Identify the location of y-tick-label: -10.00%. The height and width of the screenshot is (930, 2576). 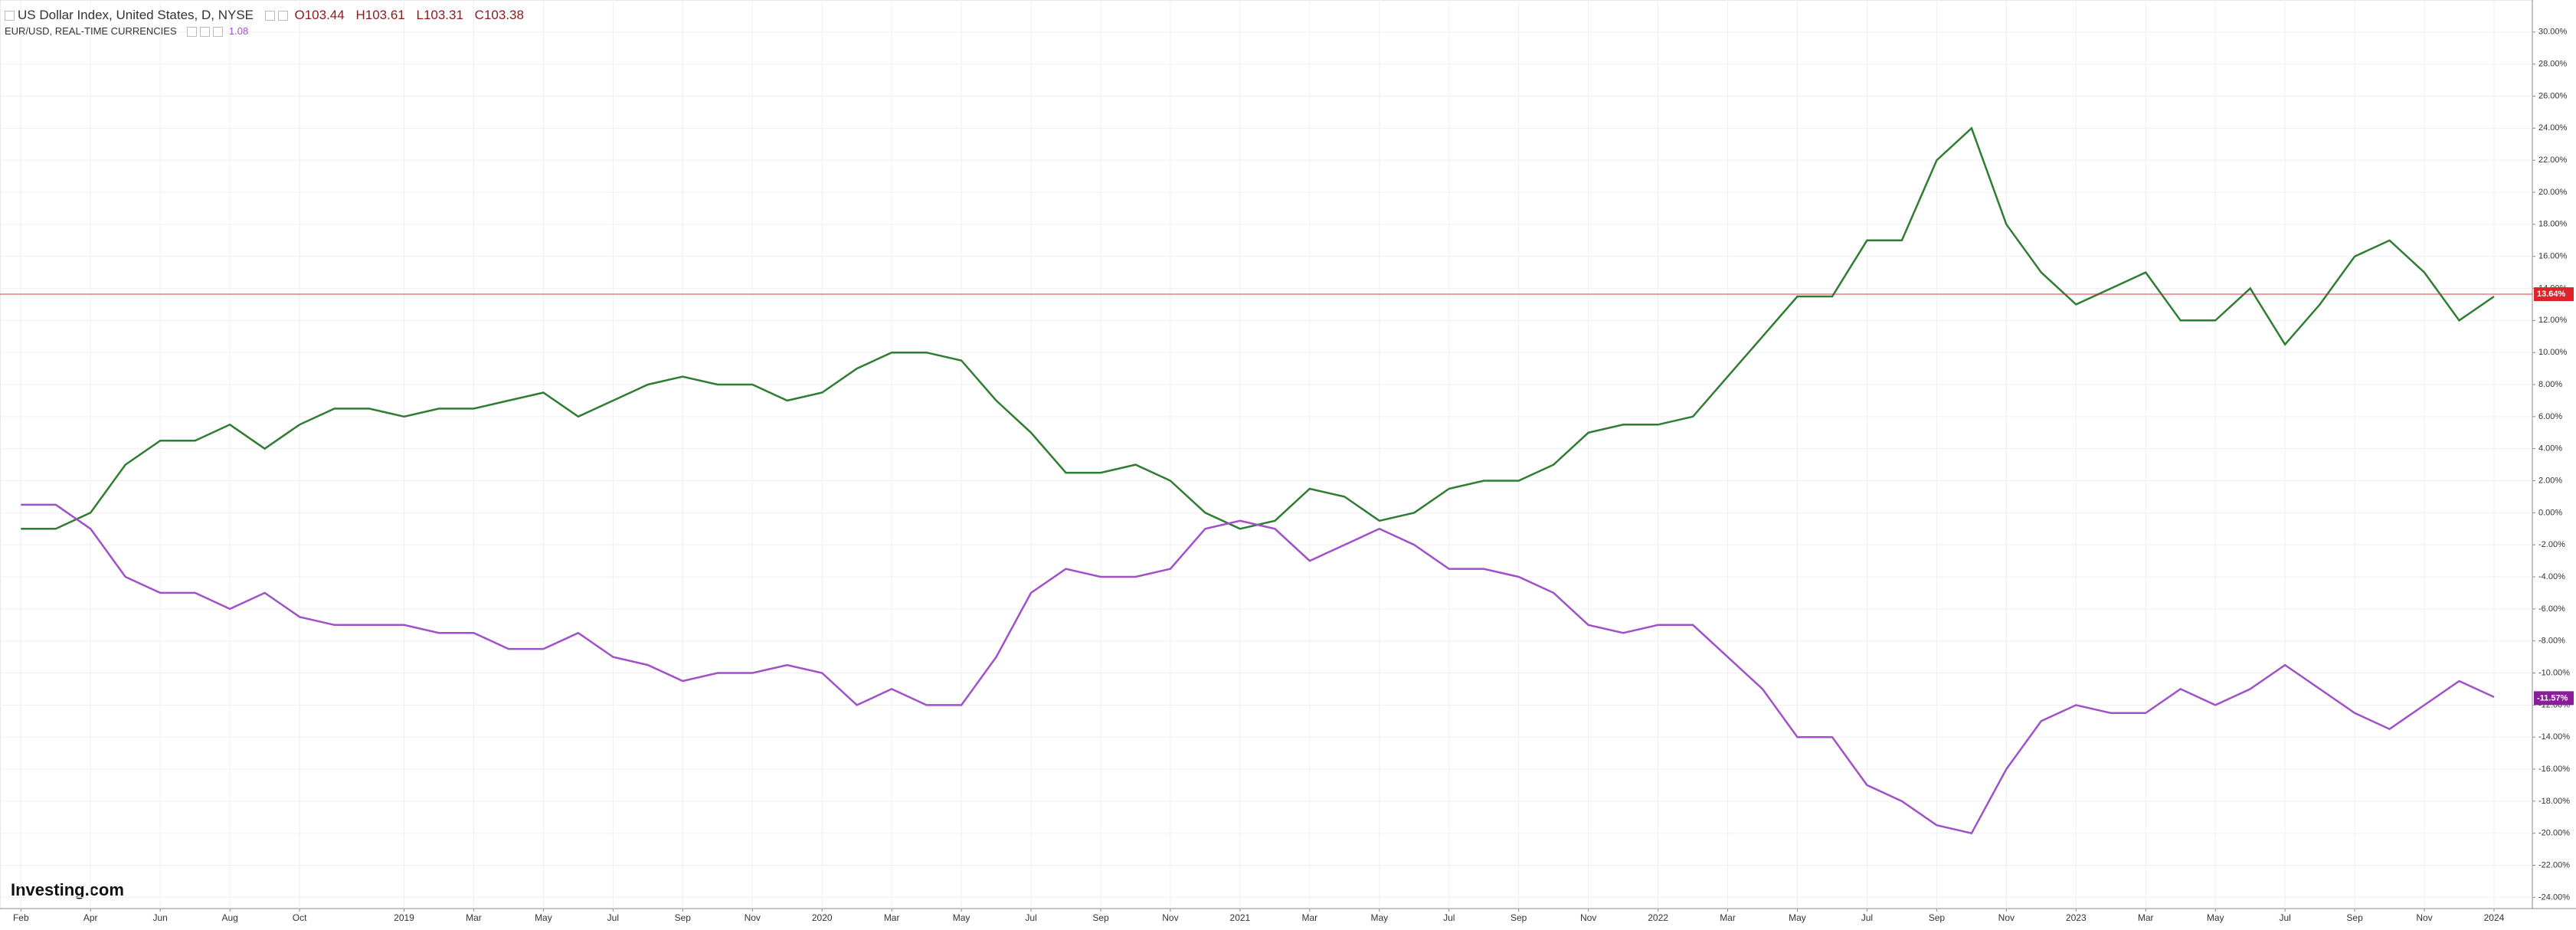
(2554, 672).